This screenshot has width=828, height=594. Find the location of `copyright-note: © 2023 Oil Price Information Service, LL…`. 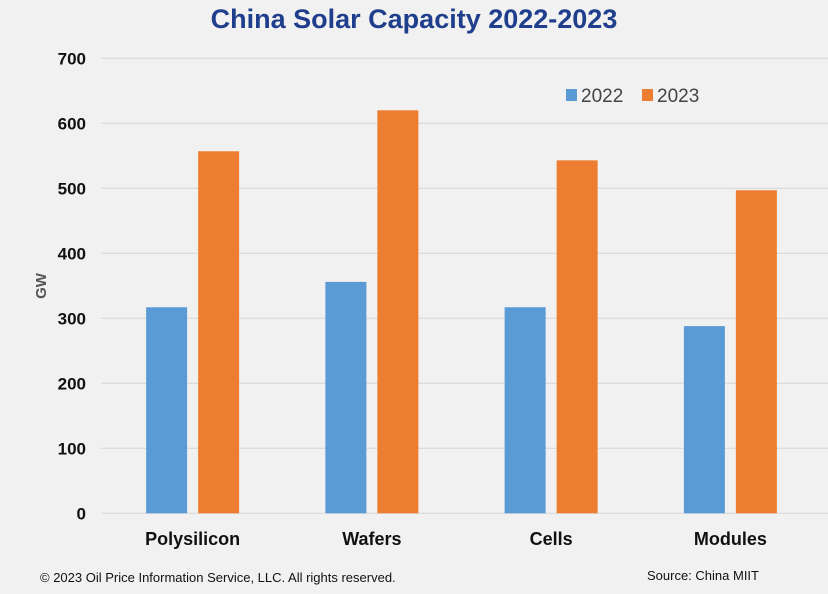

copyright-note: © 2023 Oil Price Information Service, LL… is located at coordinates (218, 577).